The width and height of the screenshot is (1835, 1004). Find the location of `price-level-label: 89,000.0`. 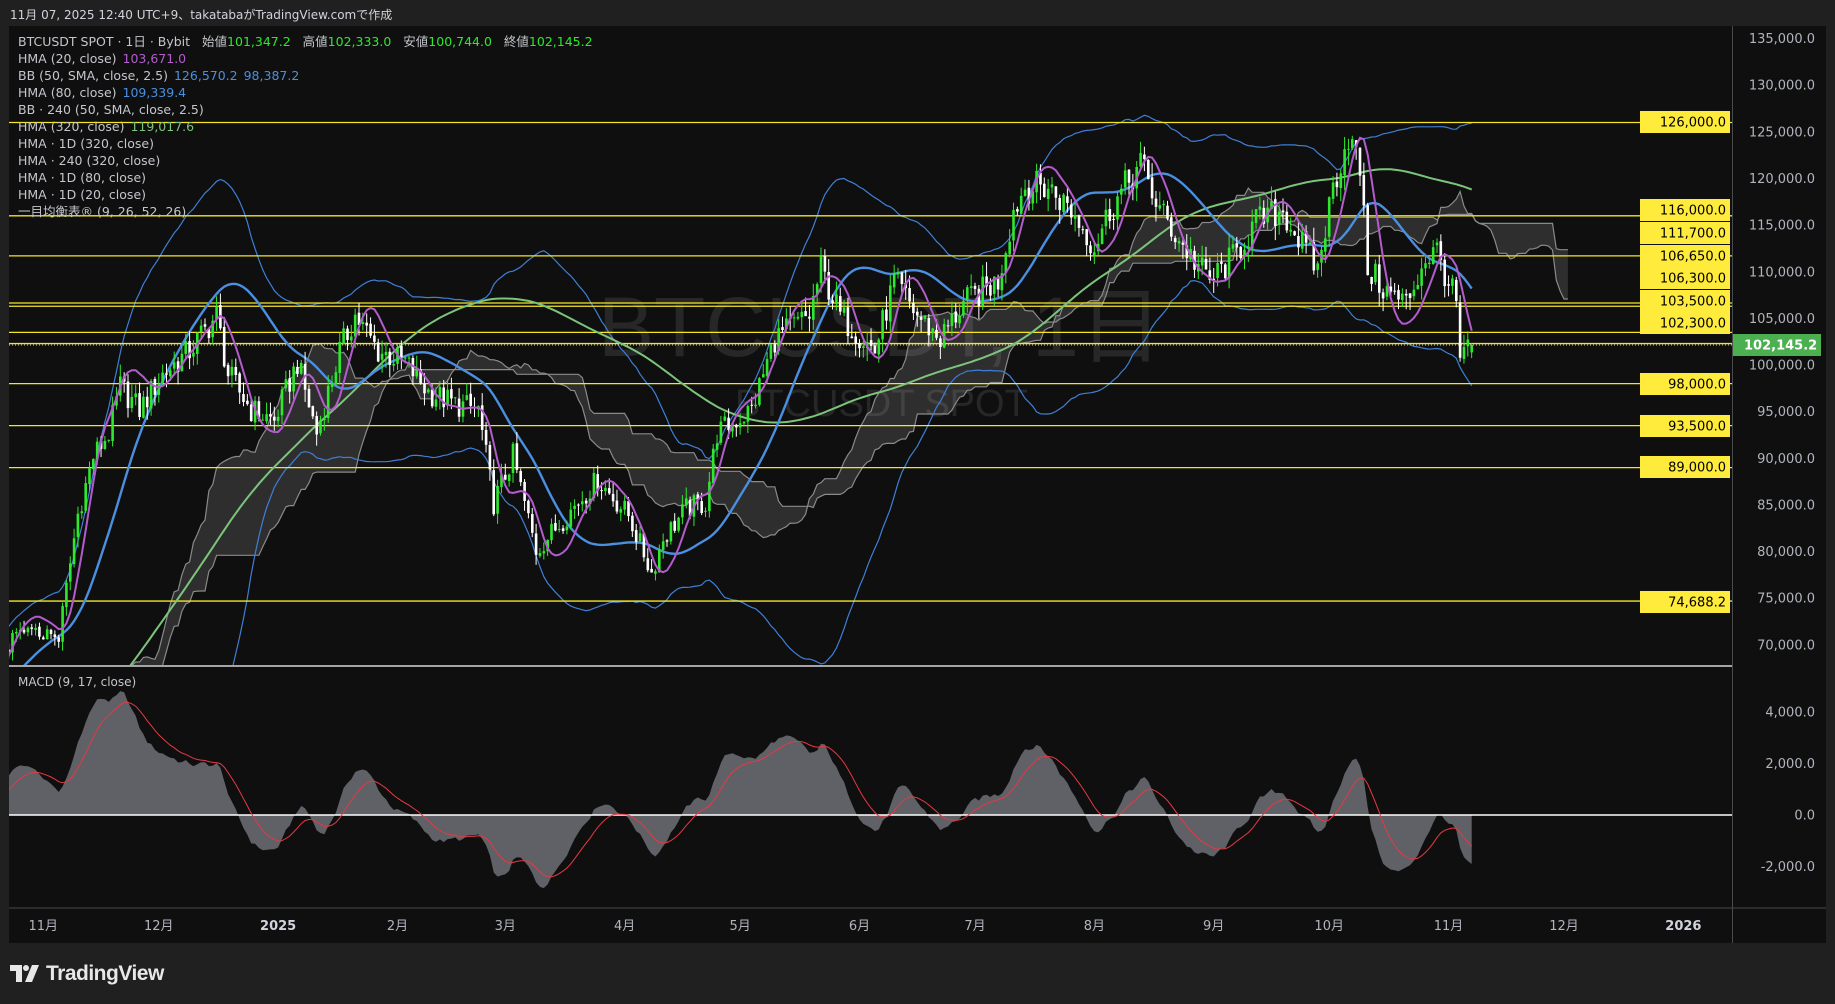

price-level-label: 89,000.0 is located at coordinates (1697, 468).